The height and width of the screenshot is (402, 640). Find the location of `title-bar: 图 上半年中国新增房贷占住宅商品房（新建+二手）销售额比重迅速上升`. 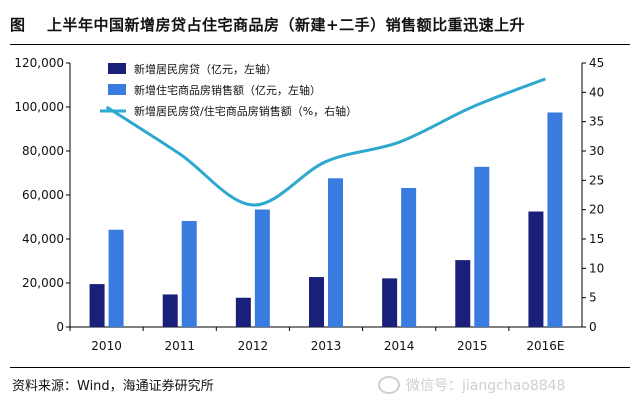

title-bar: 图 上半年中国新增房贷占住宅商品房（新建+二手）销售额比重迅速上升 is located at coordinates (320, 24).